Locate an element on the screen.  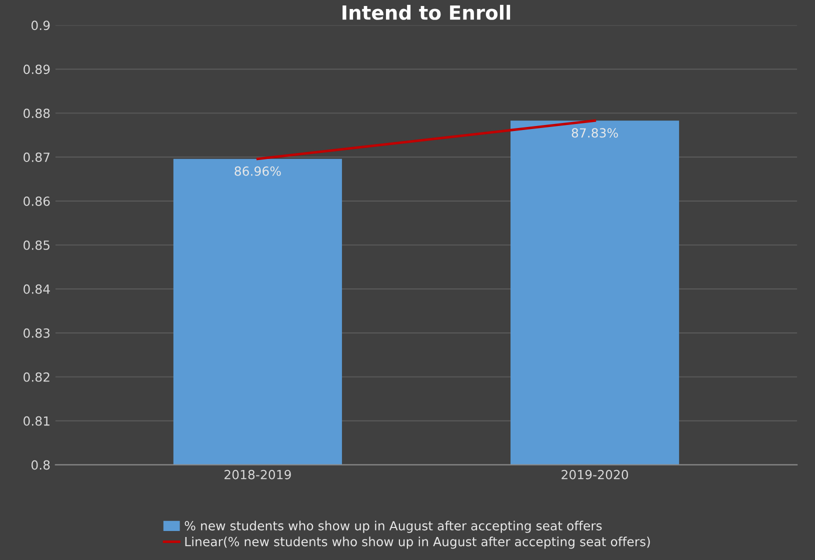
legend-label: Linear(% new students who show up in August after accepting seat offers) is located at coordinates (417, 542).